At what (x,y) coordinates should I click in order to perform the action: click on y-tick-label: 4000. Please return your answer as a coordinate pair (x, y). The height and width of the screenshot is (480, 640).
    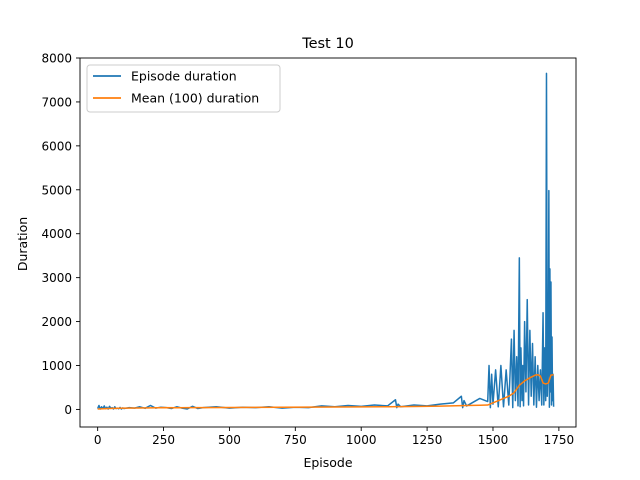
    Looking at the image, I should click on (56, 234).